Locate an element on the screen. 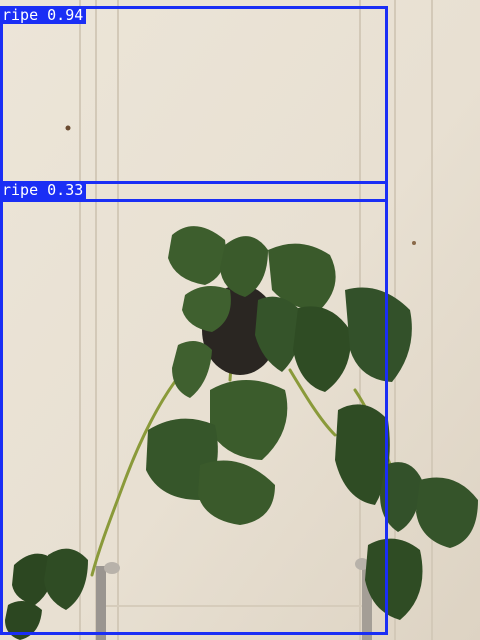 Image resolution: width=480 pixels, height=640 pixels. detection-label: ripe 0.94 is located at coordinates (43, 15).